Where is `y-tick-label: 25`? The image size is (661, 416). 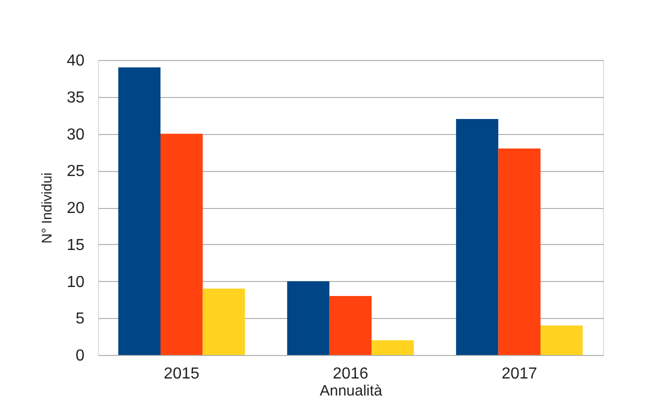 y-tick-label: 25 is located at coordinates (75, 171).